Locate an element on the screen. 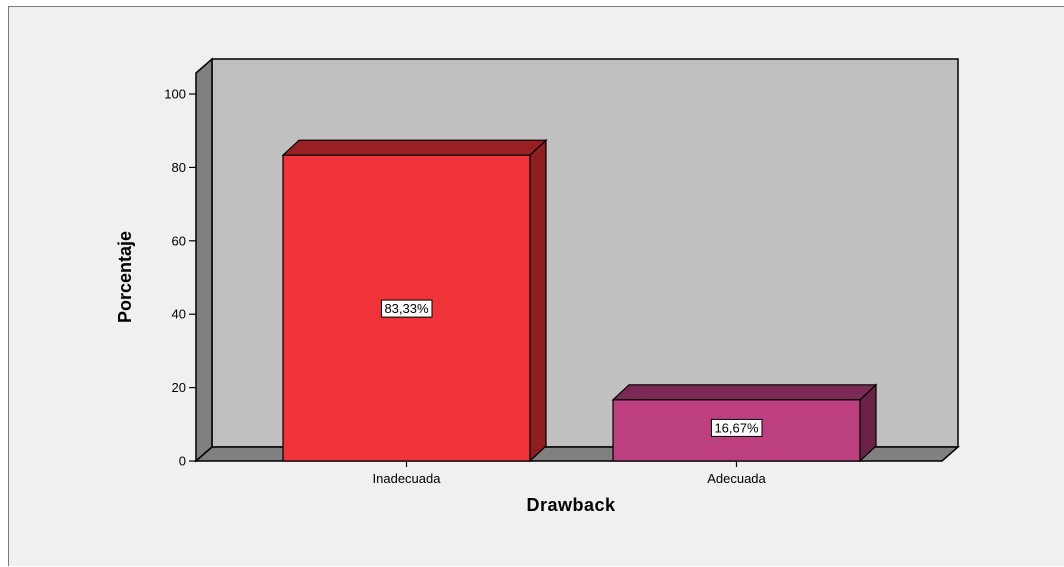 The image size is (1064, 567). y-axis: 0 20 40 60 80 100 is located at coordinates (180, 278).